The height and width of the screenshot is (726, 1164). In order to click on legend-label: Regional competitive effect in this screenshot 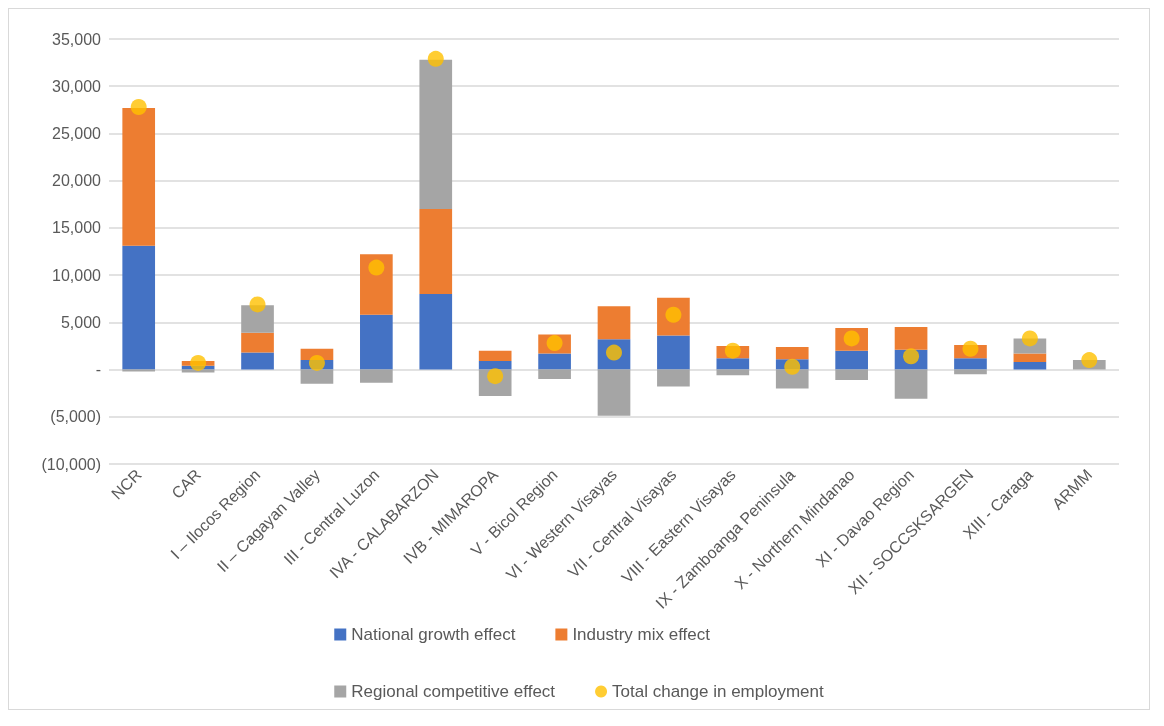, I will do `click(453, 691)`.